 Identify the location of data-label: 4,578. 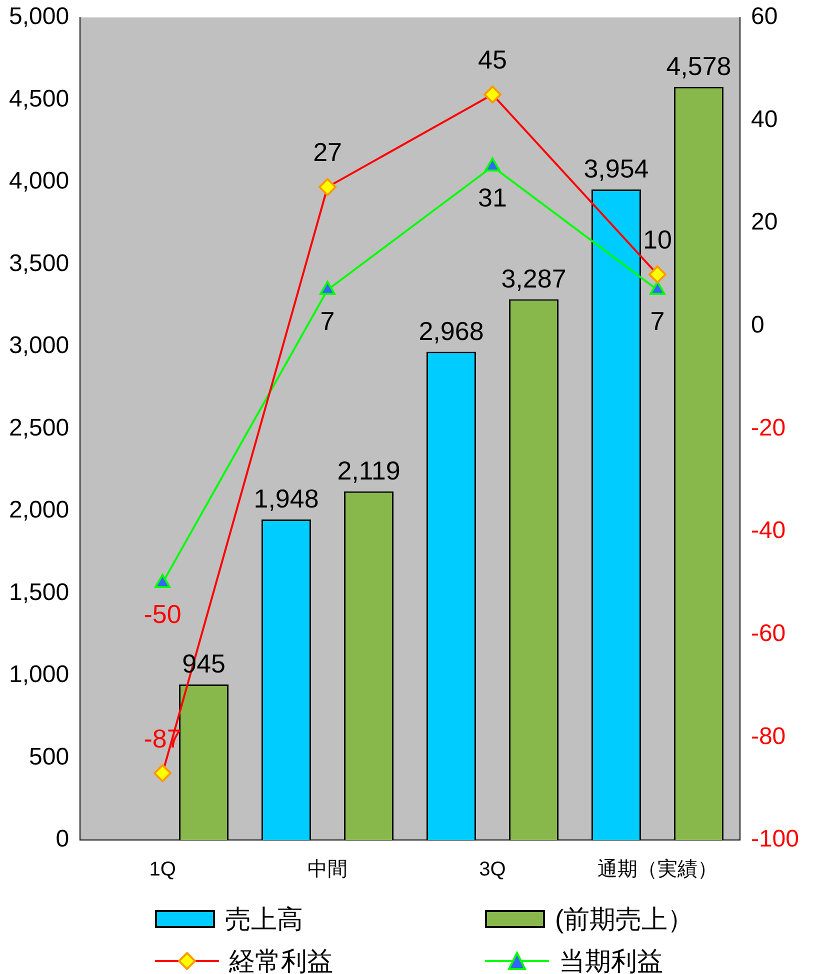
(699, 66).